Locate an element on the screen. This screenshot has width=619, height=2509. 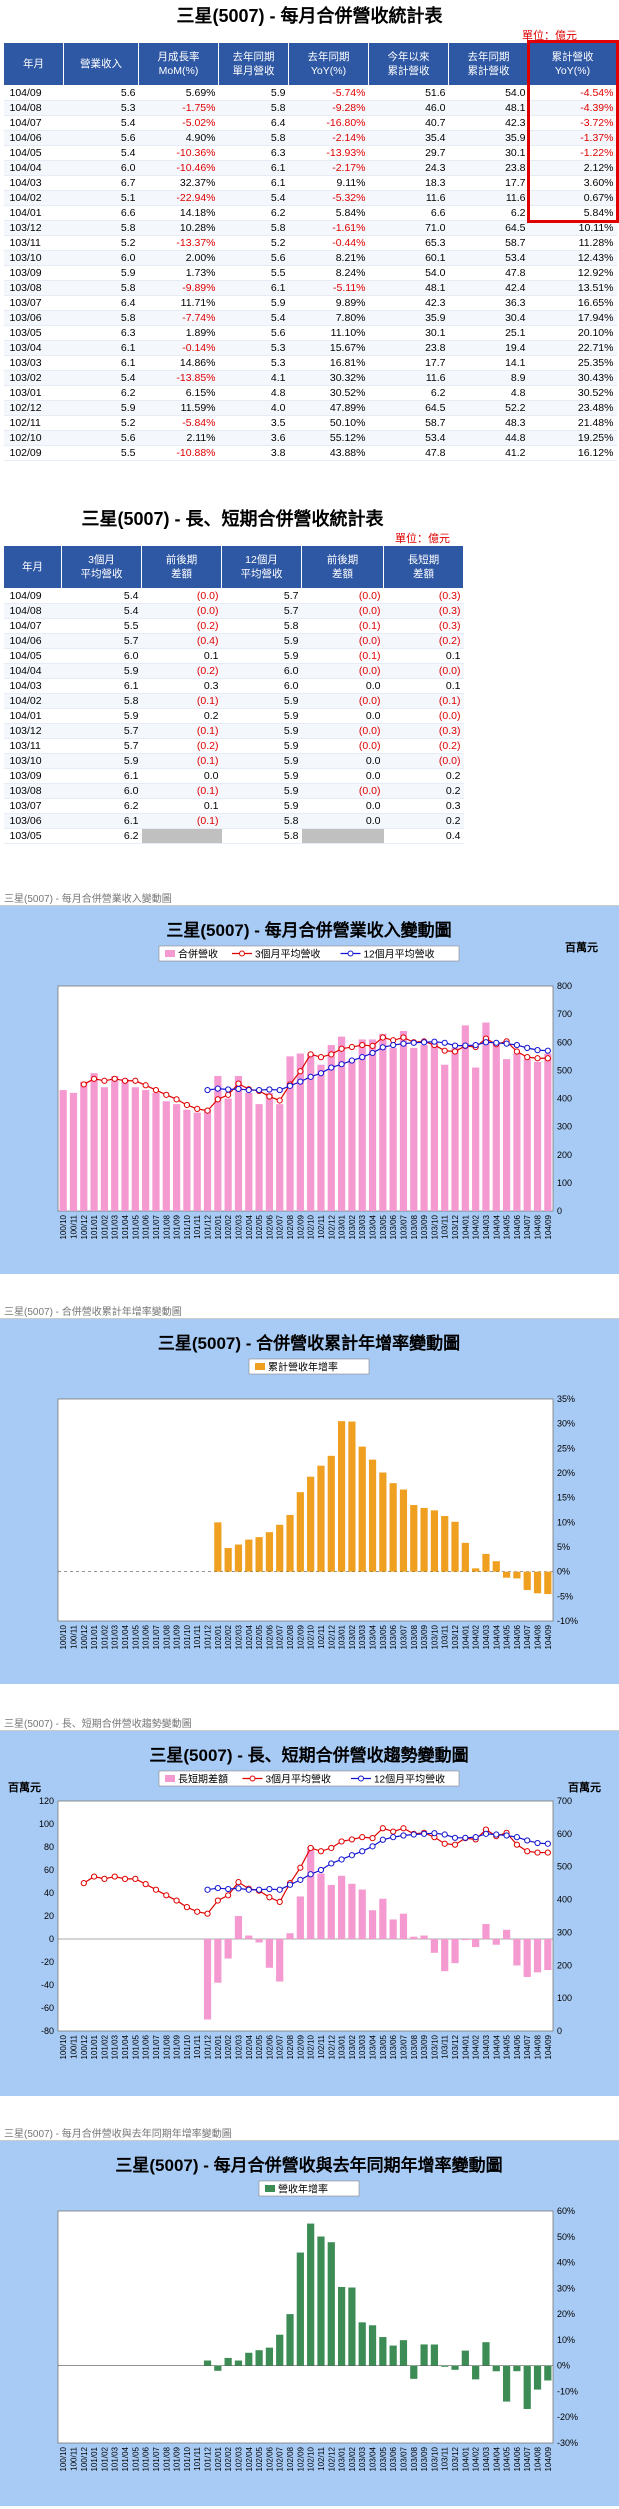
table-cell: 42.3 is located at coordinates (488, 123).